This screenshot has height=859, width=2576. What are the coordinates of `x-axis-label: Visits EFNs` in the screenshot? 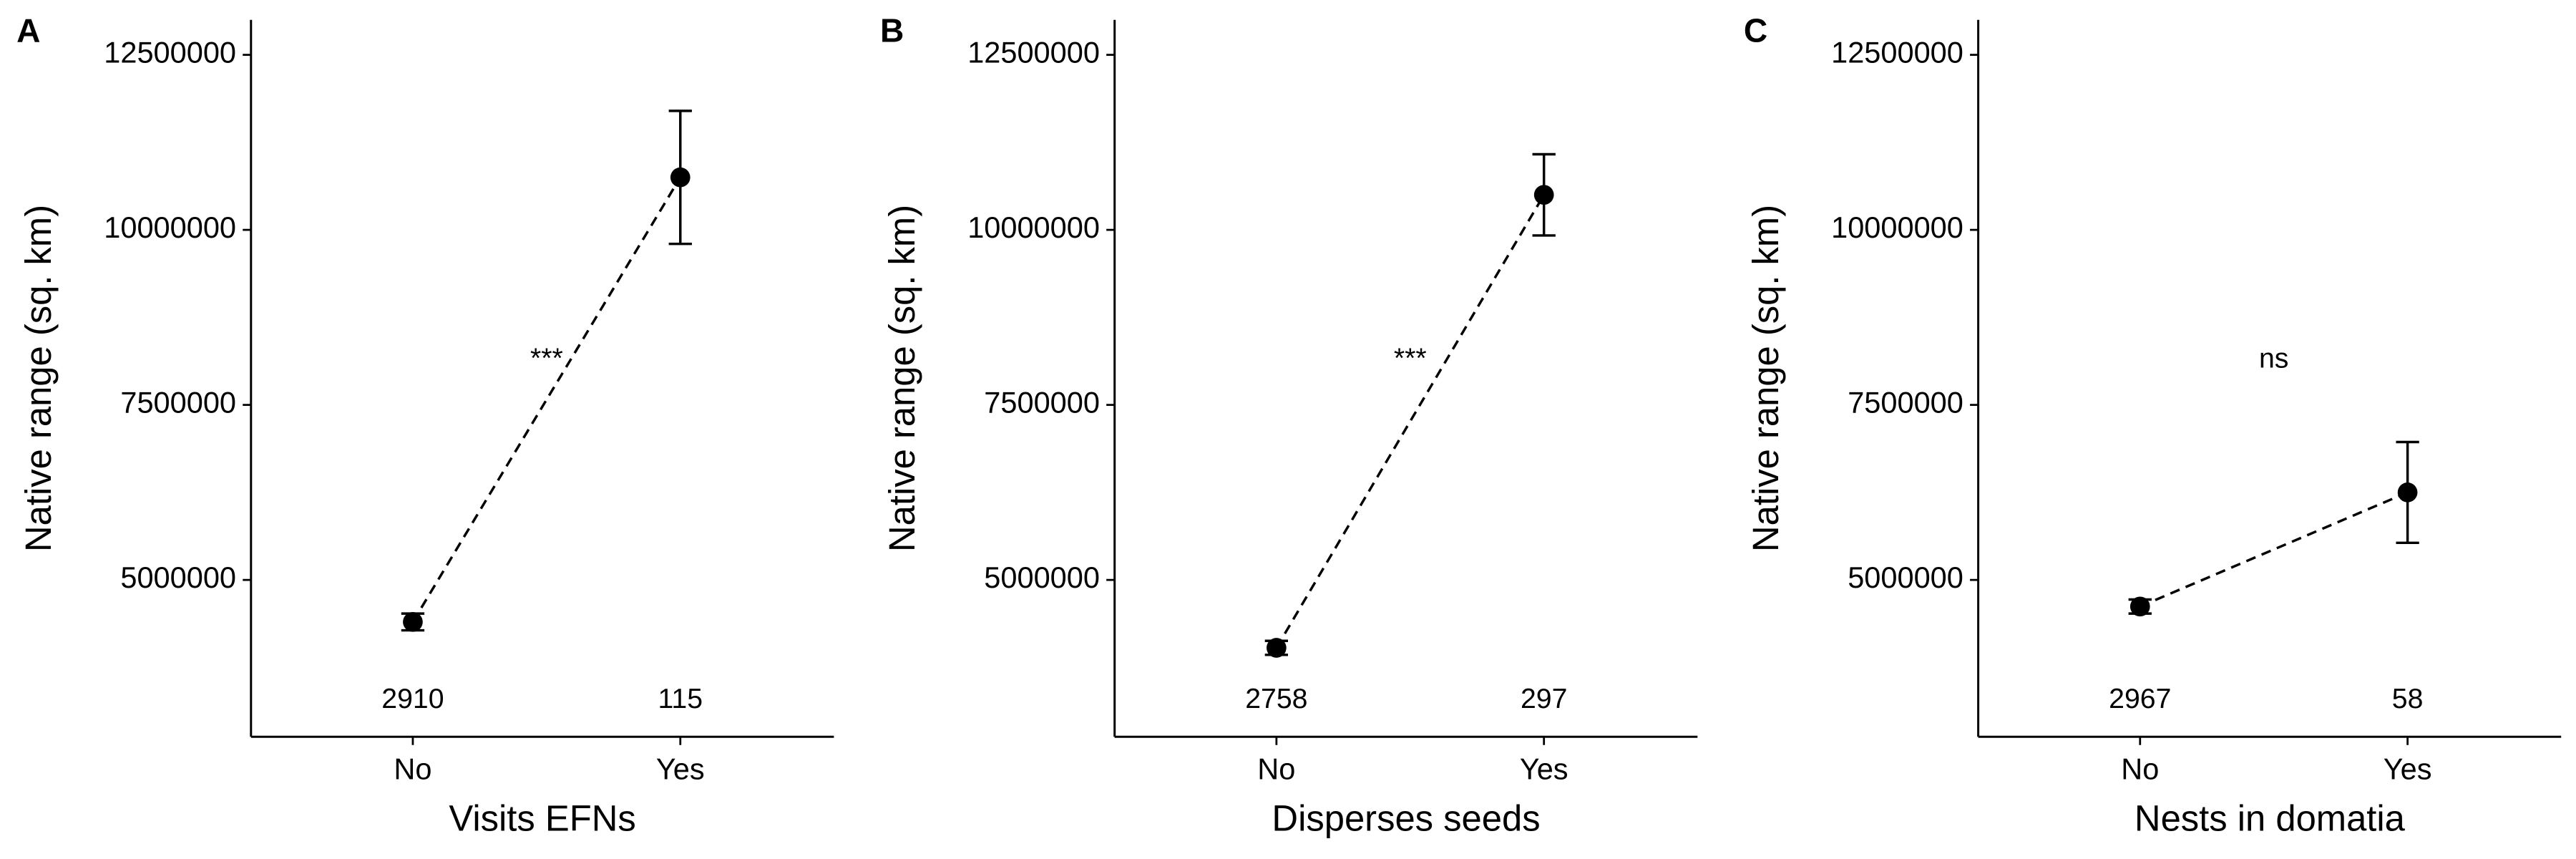 It's located at (542, 817).